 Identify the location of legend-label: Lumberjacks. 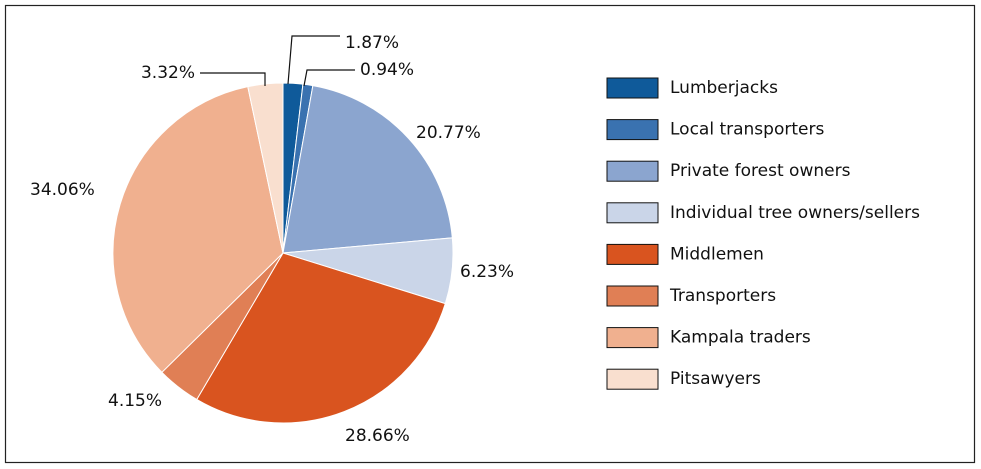
(724, 88).